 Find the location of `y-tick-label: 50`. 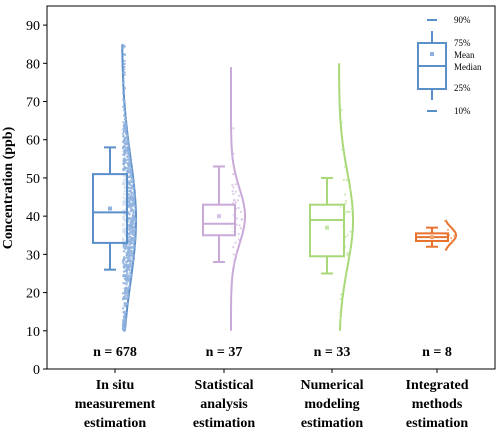

y-tick-label: 50 is located at coordinates (33, 179).